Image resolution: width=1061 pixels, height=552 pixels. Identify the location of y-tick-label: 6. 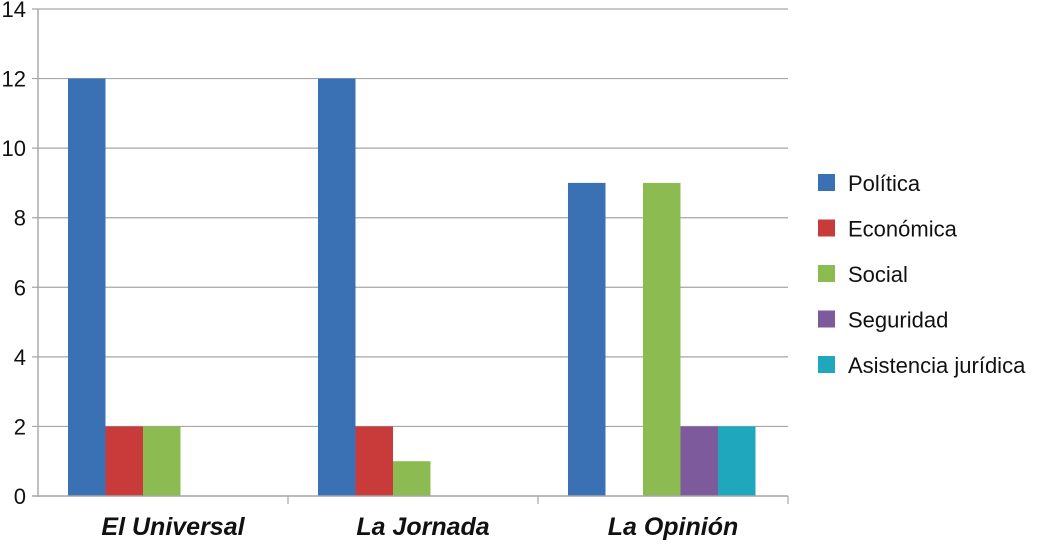
(20, 287).